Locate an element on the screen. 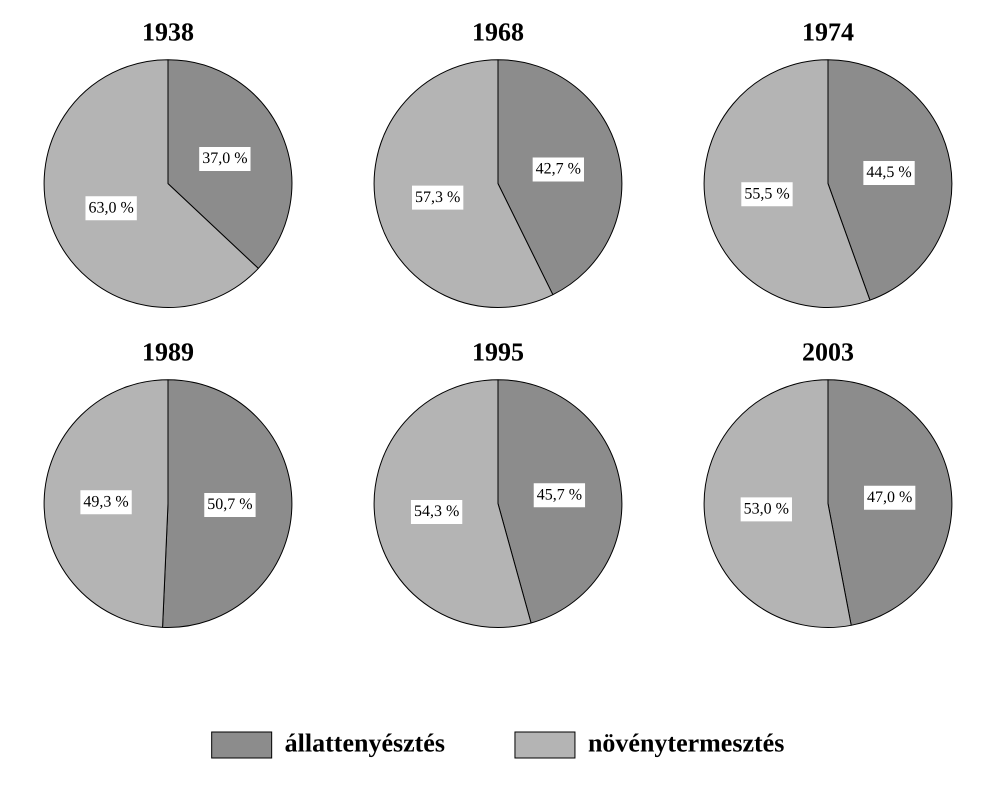  chart-title: 2003 is located at coordinates (828, 351).